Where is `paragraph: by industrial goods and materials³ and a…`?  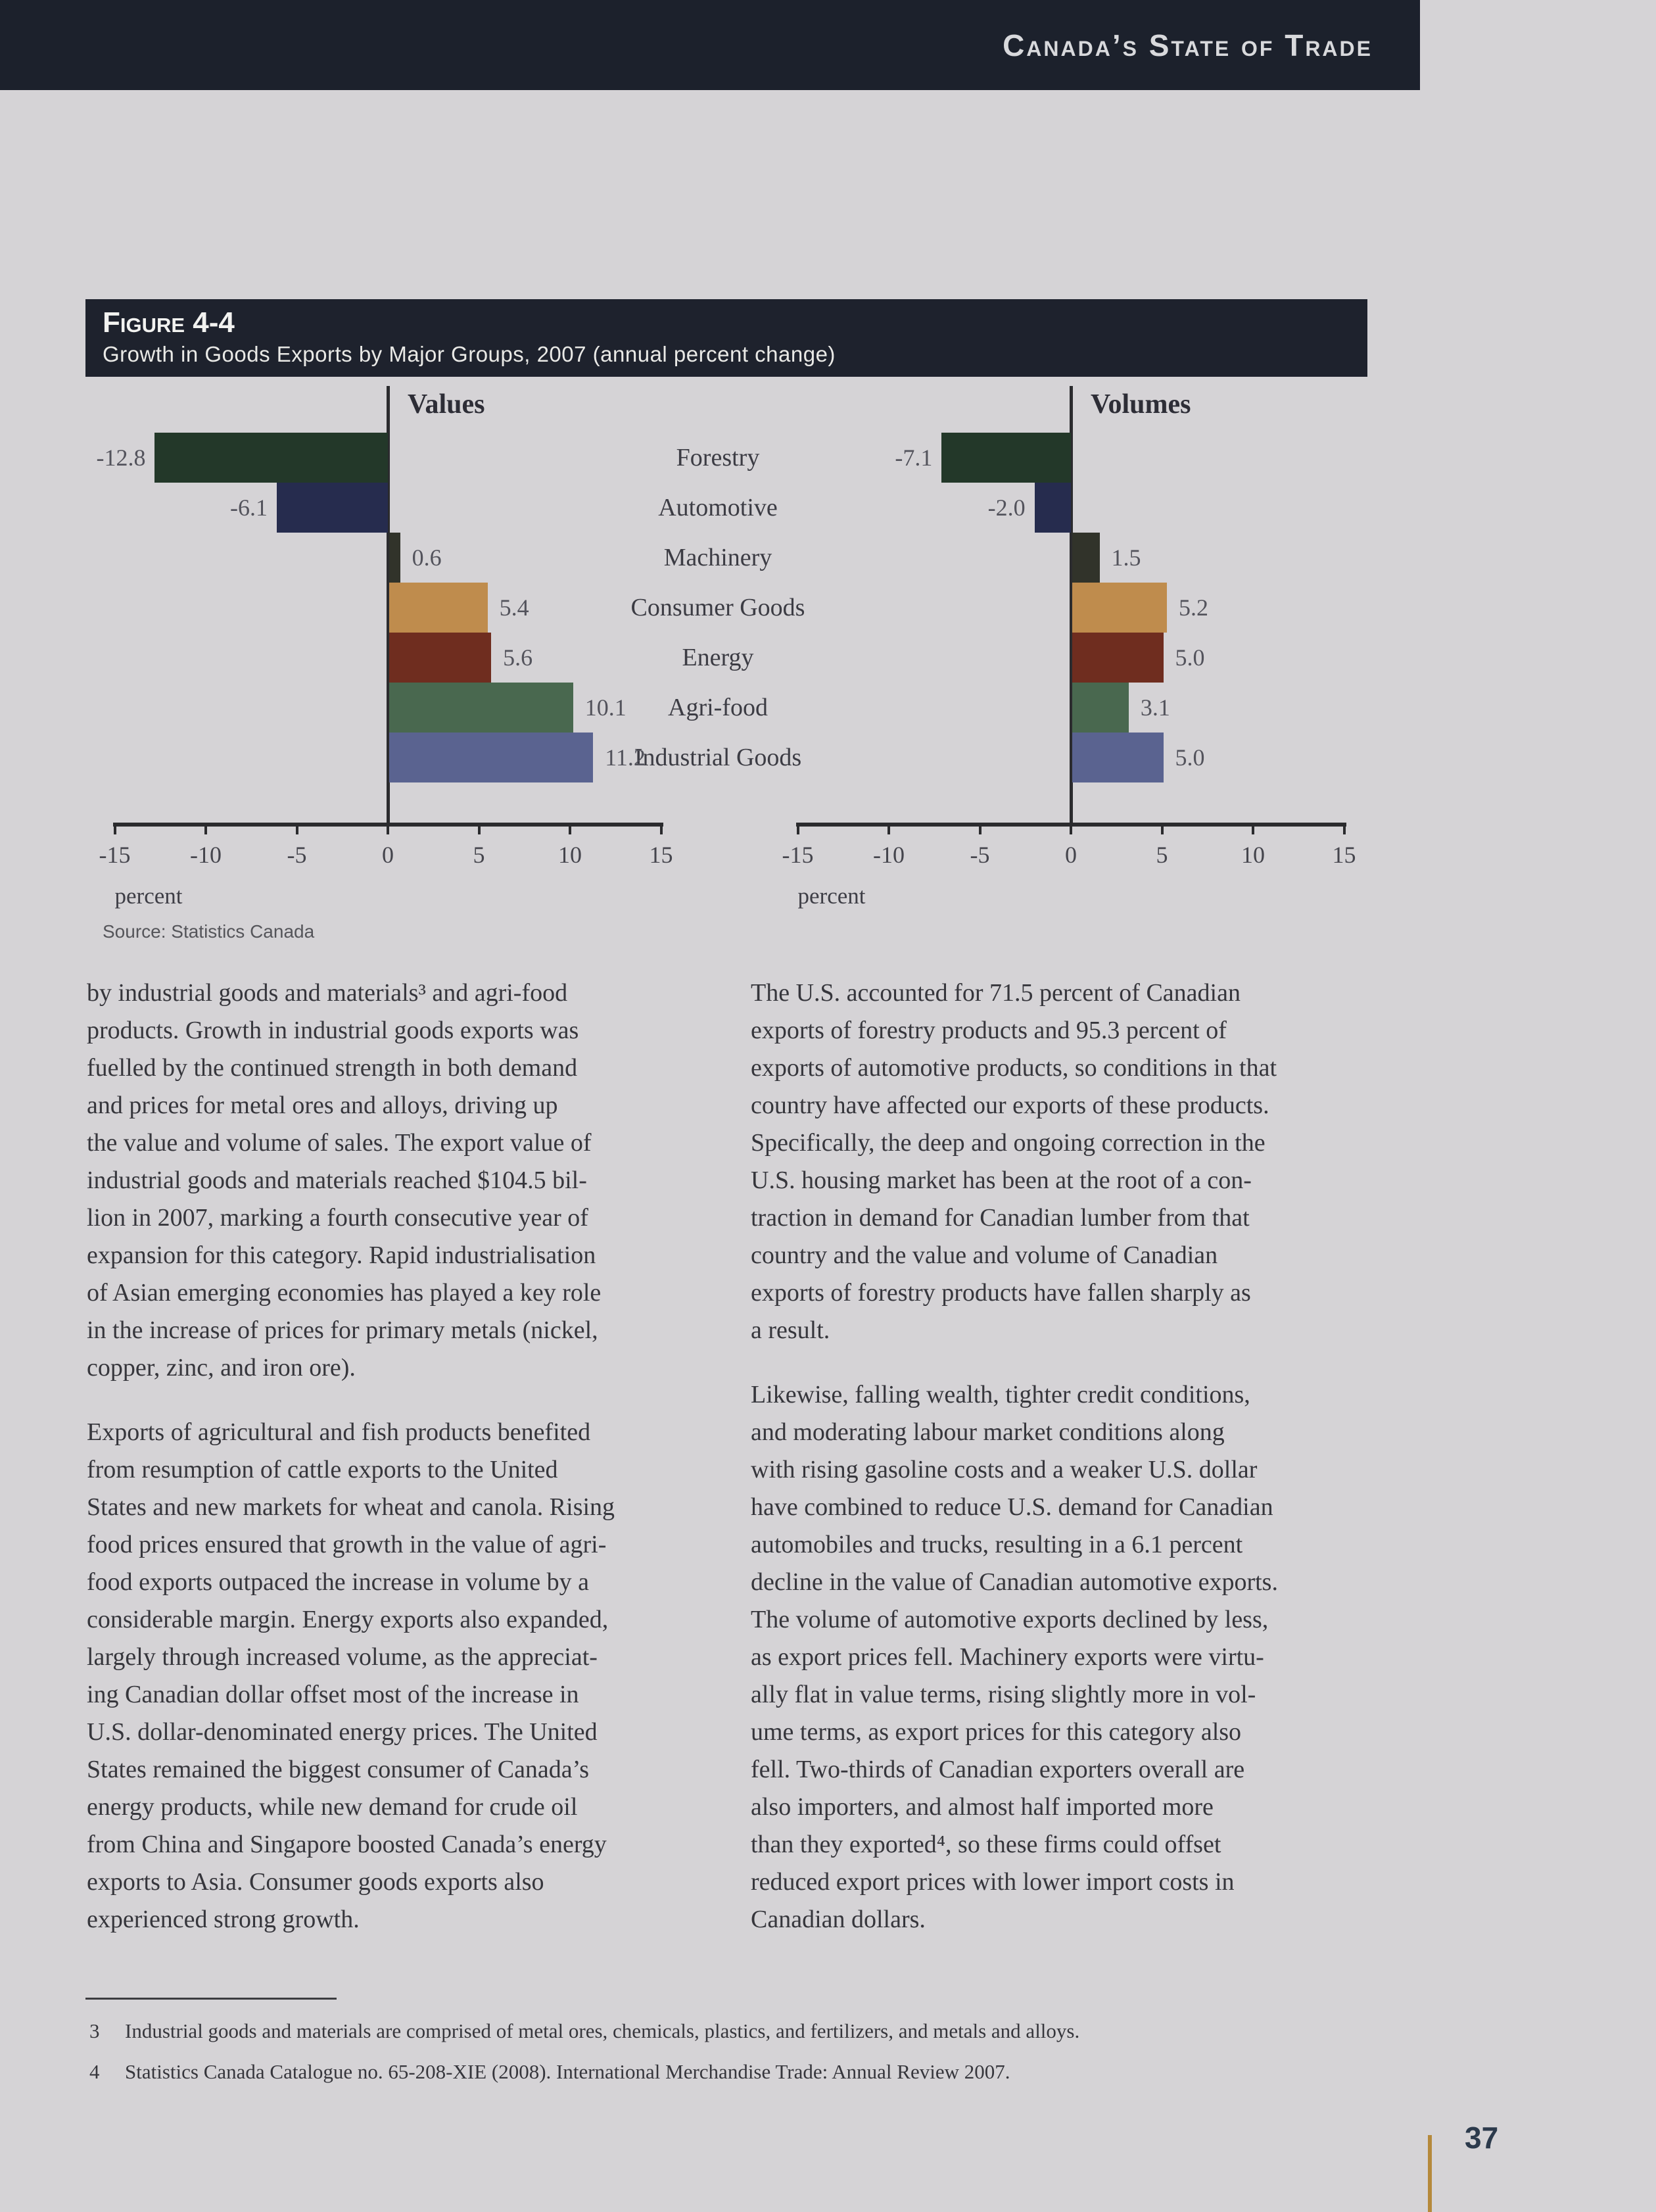 paragraph: by industrial goods and materials³ and a… is located at coordinates (344, 1180).